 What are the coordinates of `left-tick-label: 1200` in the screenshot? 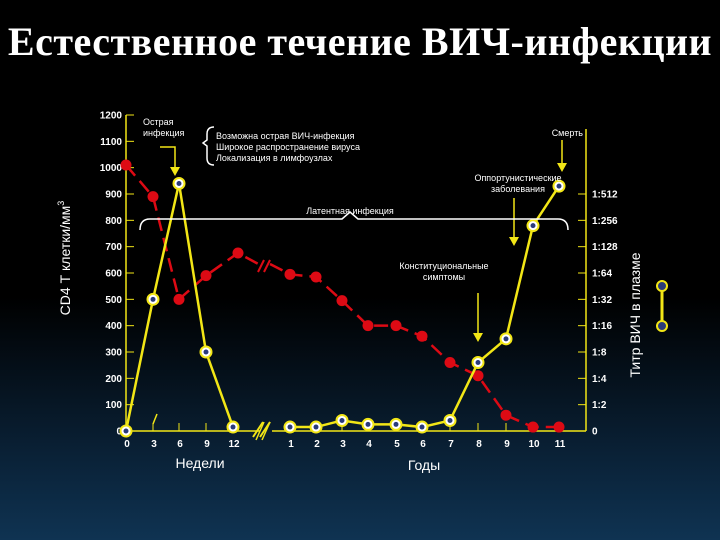 It's located at (111, 116).